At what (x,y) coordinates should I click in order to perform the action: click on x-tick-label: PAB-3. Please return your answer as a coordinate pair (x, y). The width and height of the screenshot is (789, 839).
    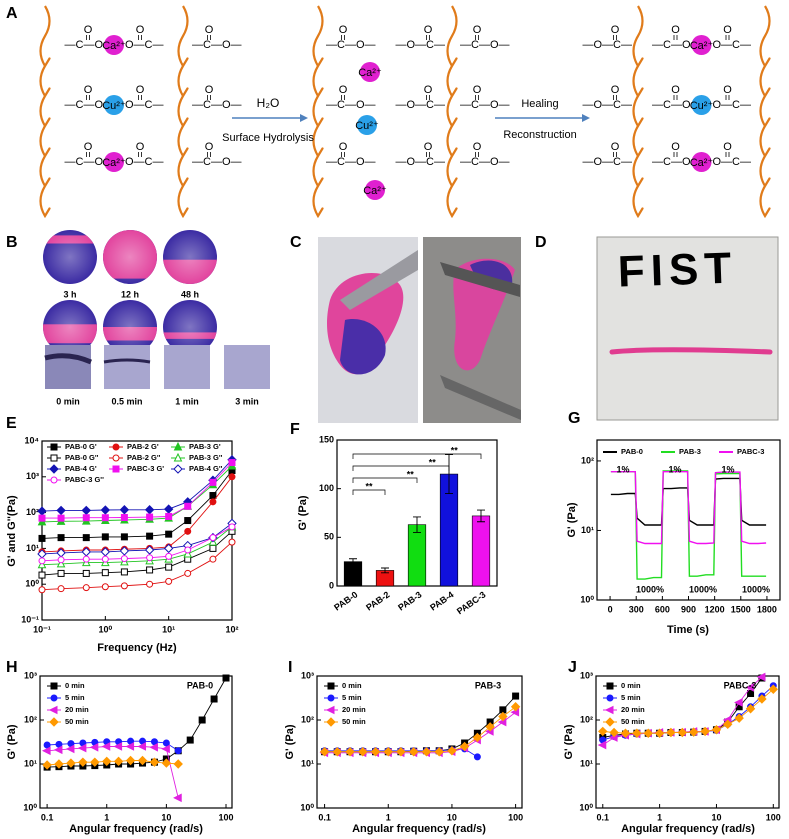
    Looking at the image, I should click on (409, 600).